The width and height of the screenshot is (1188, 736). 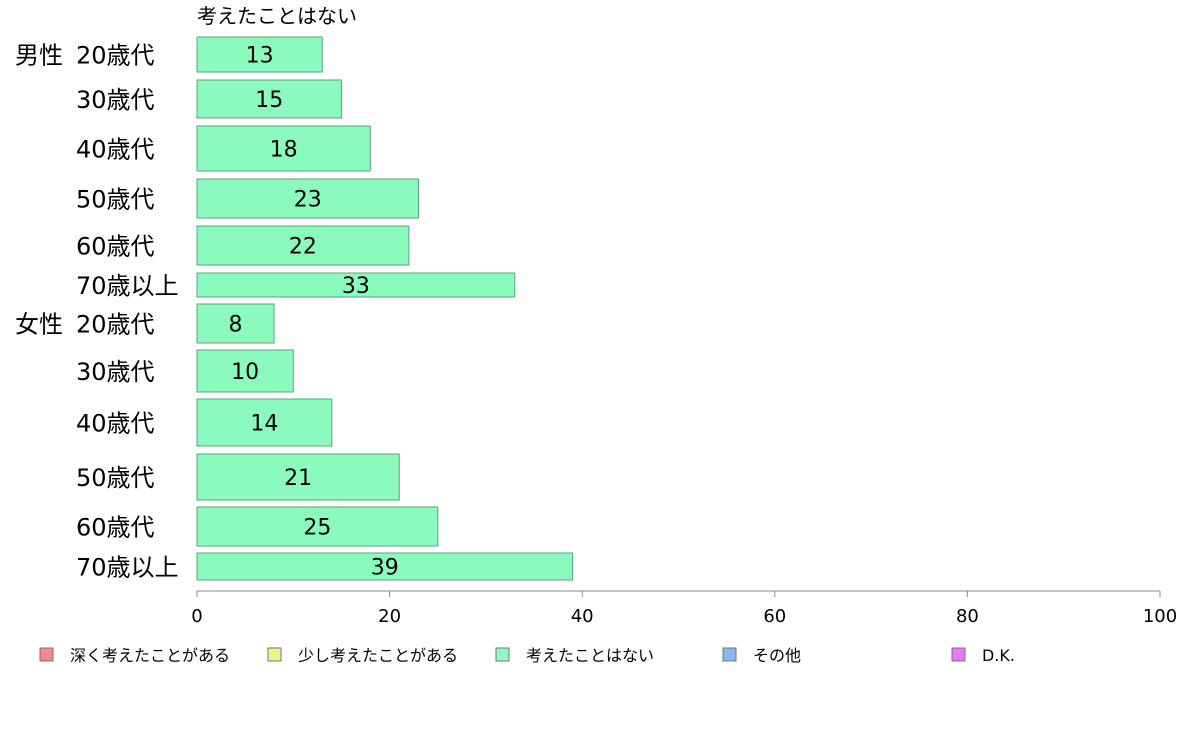 What do you see at coordinates (777, 655) in the screenshot?
I see `legend-label: その他` at bounding box center [777, 655].